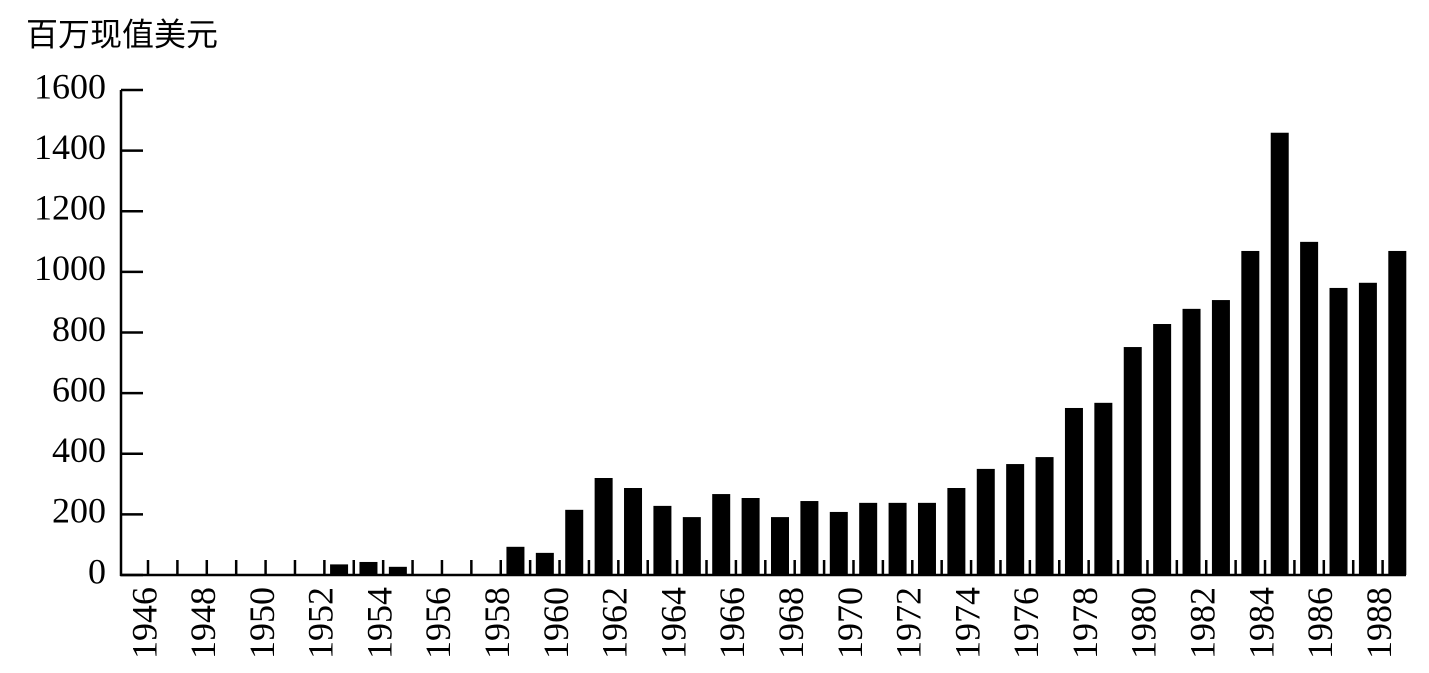  What do you see at coordinates (1202, 623) in the screenshot?
I see `x-tick-label: 1982` at bounding box center [1202, 623].